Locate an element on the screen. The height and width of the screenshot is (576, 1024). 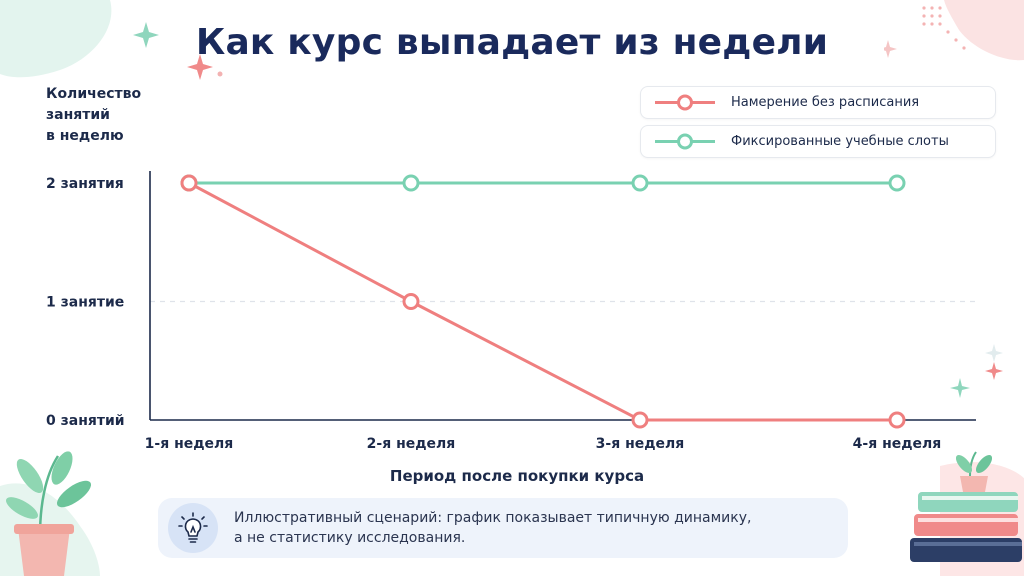
legend-item: Фиксированные учебные слоты is located at coordinates (818, 141).